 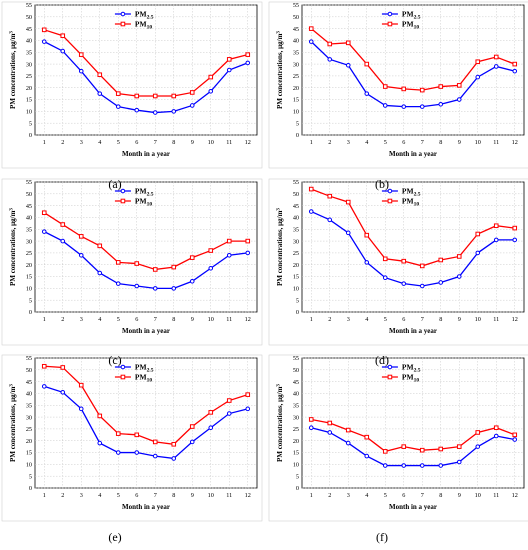 What do you see at coordinates (459, 142) in the screenshot?
I see `x-tick-label: 9` at bounding box center [459, 142].